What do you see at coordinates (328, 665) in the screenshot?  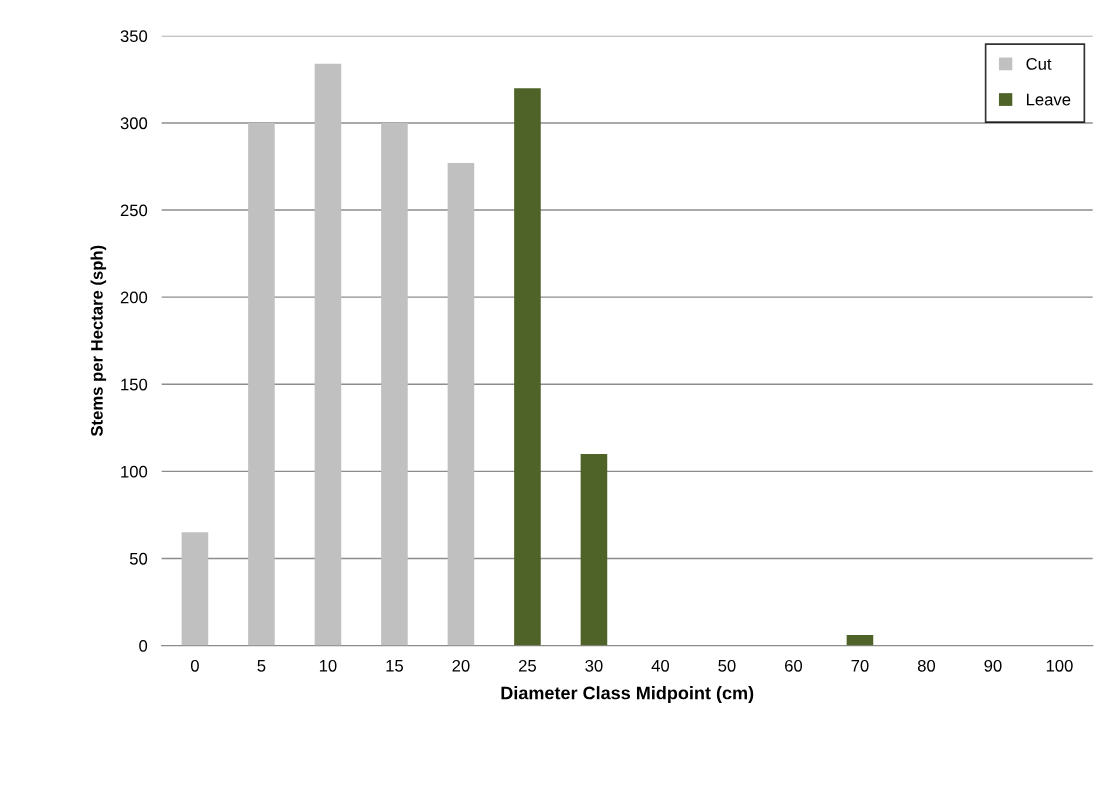 I see `x-tick-label: 10` at bounding box center [328, 665].